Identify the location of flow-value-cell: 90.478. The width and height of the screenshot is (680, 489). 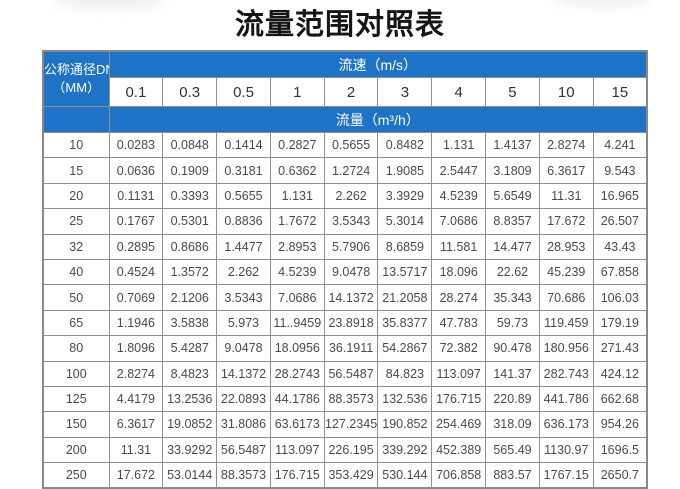
(512, 348).